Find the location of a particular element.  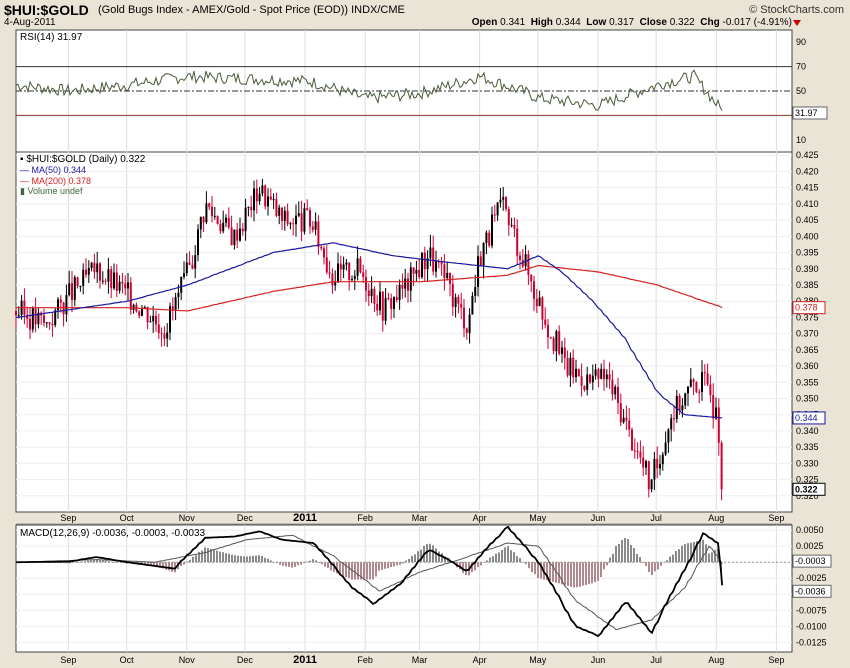

macd-last-box-signal is located at coordinates (812, 561).